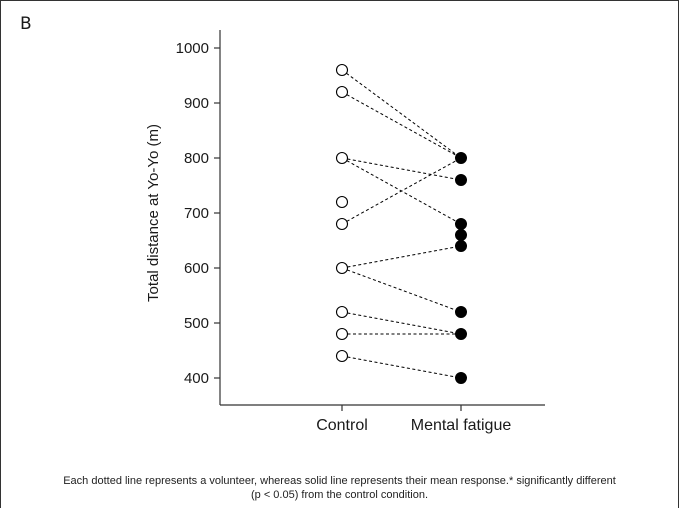 The width and height of the screenshot is (679, 509). I want to click on caption-line-2: (p < 0.05) from the control condition., so click(339, 495).